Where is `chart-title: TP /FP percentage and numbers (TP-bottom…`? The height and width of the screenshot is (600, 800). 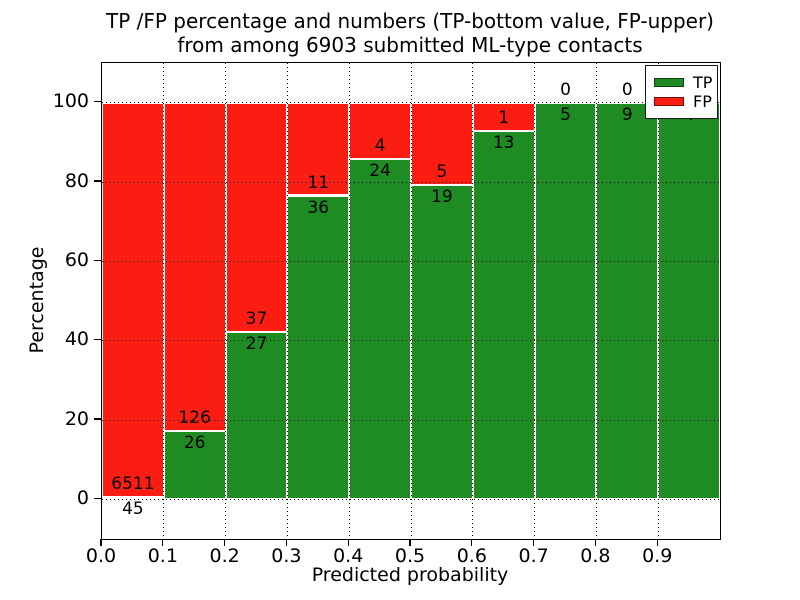
chart-title: TP /FP percentage and numbers (TP-bottom… is located at coordinates (410, 33).